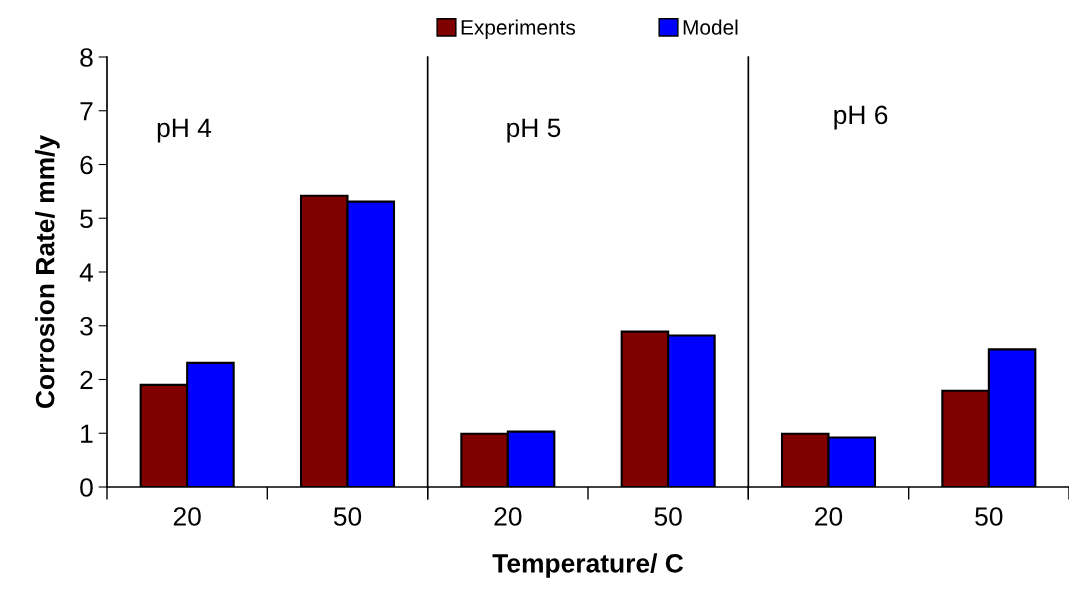 The height and width of the screenshot is (606, 1069). What do you see at coordinates (87, 433) in the screenshot?
I see `y-tick-label: 1` at bounding box center [87, 433].